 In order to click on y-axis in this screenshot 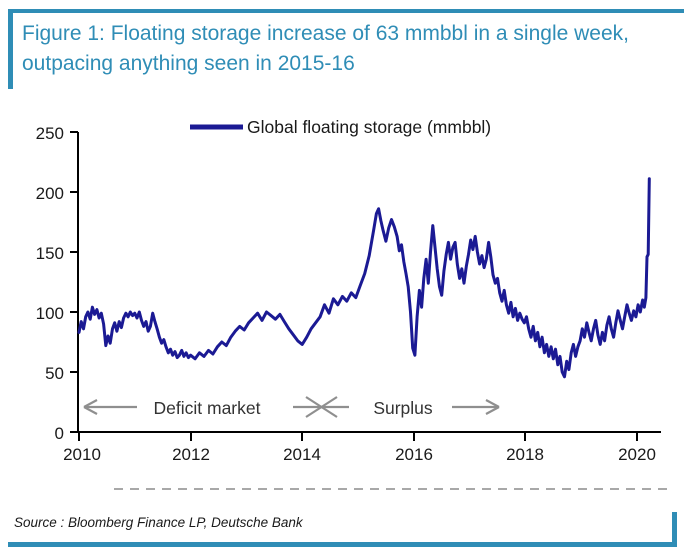, I will do `click(74, 282)`.